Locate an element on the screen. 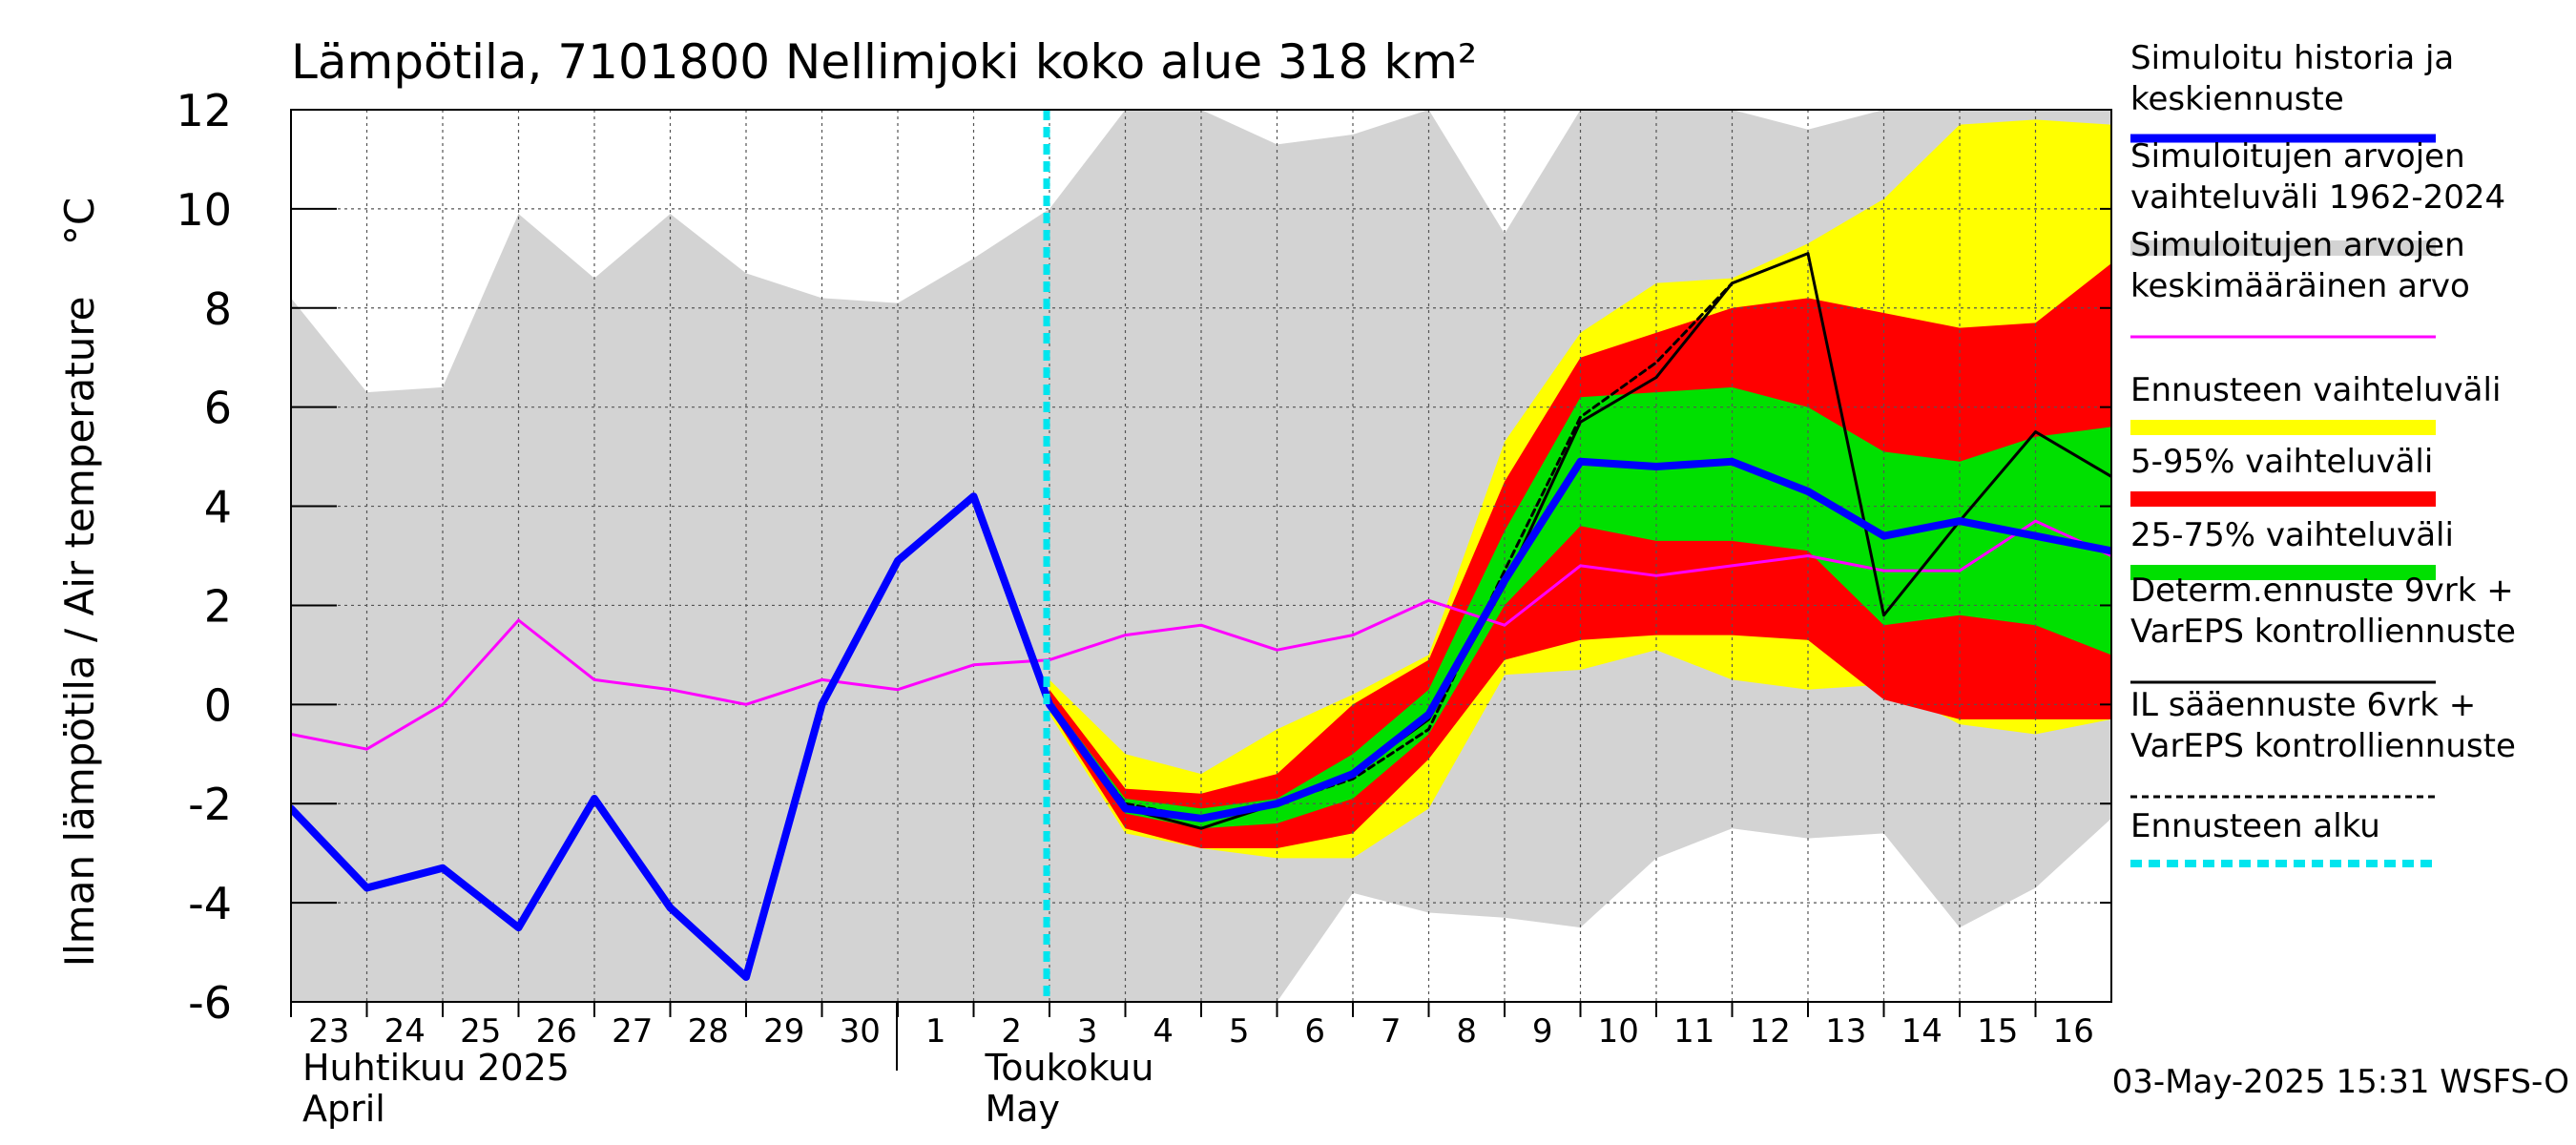  x-tick-label: 30 is located at coordinates (860, 1031).